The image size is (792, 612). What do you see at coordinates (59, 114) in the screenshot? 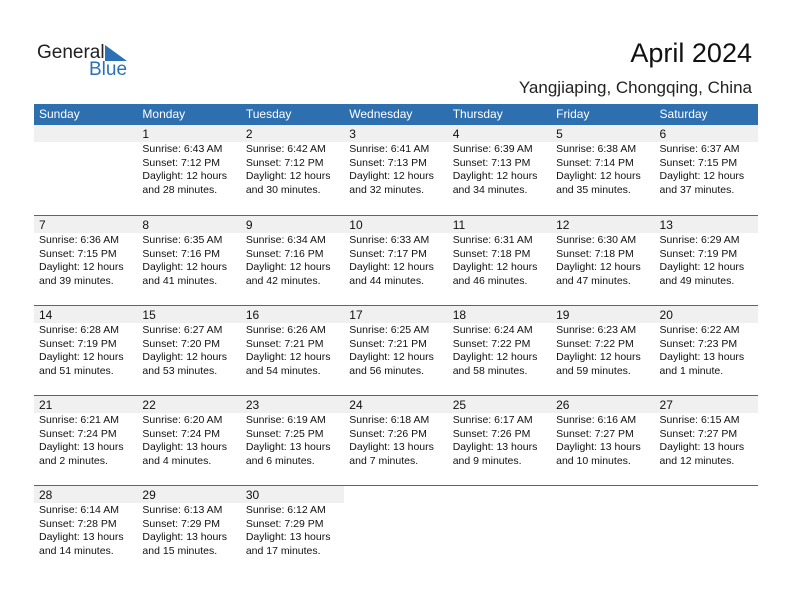
I see `weekday-sunday: Sunday` at bounding box center [59, 114].